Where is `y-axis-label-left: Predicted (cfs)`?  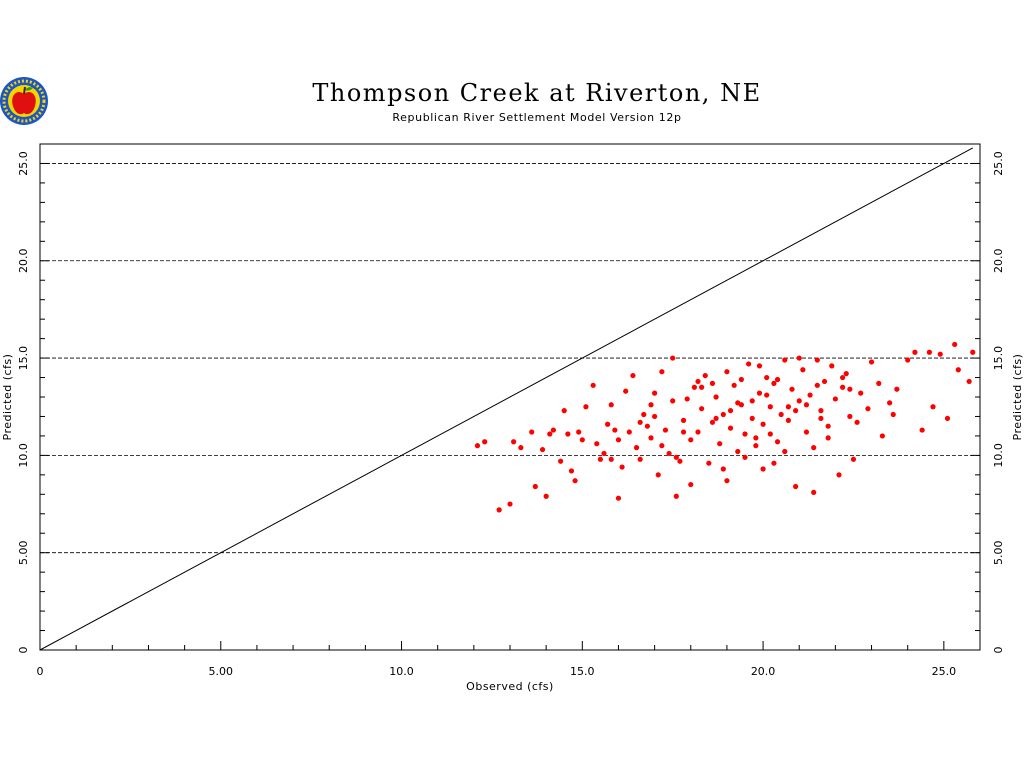
y-axis-label-left: Predicted (cfs) is located at coordinates (7, 397).